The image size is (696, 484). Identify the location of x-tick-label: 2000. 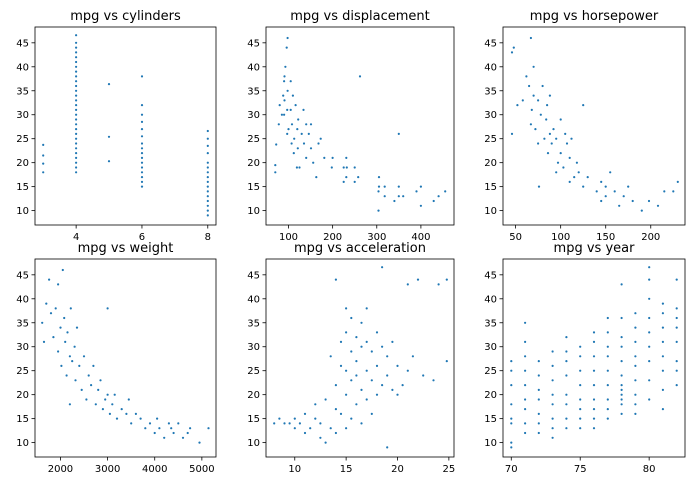
(60, 469).